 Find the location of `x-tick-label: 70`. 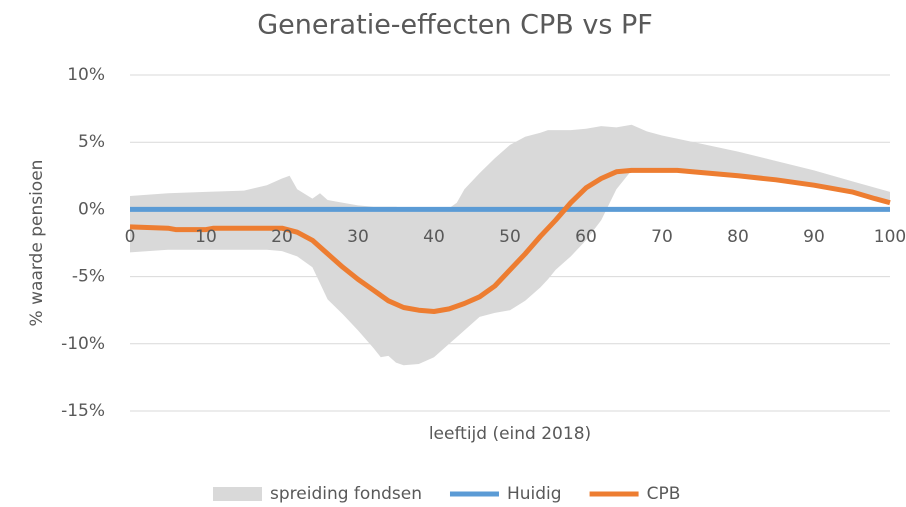

x-tick-label: 70 is located at coordinates (662, 237).